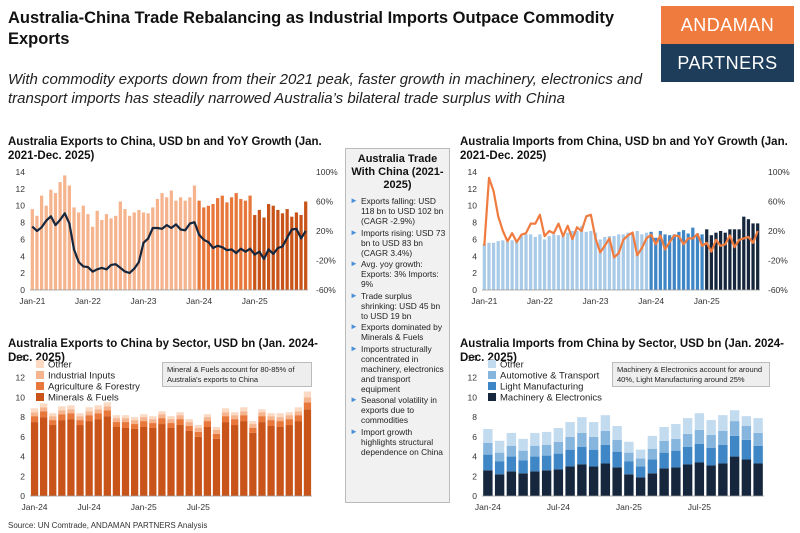  Describe the element at coordinates (492, 375) in the screenshot. I see `legend-swatch` at that location.